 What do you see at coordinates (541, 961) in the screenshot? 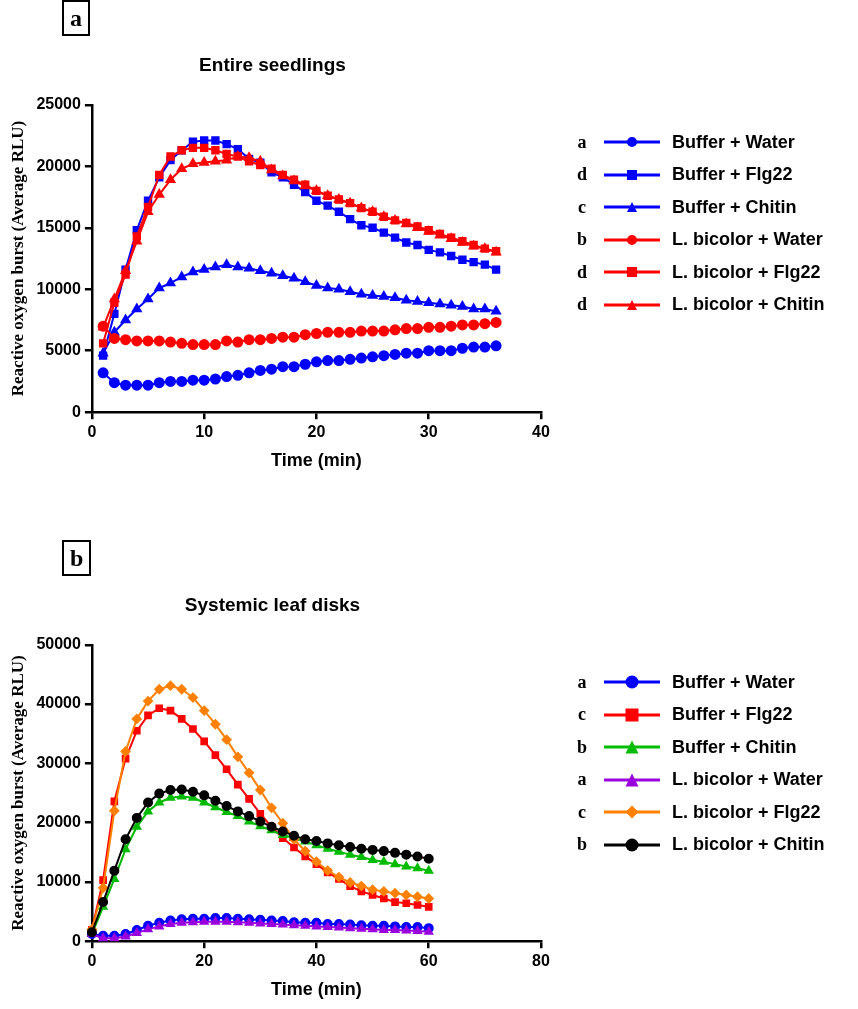
I see `x-tick-label: 80` at bounding box center [541, 961].